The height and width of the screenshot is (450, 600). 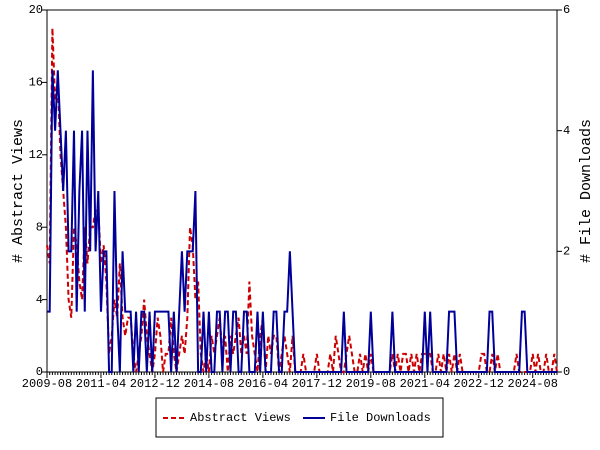 I want to click on y2-tick-label: 2, so click(x=566, y=252).